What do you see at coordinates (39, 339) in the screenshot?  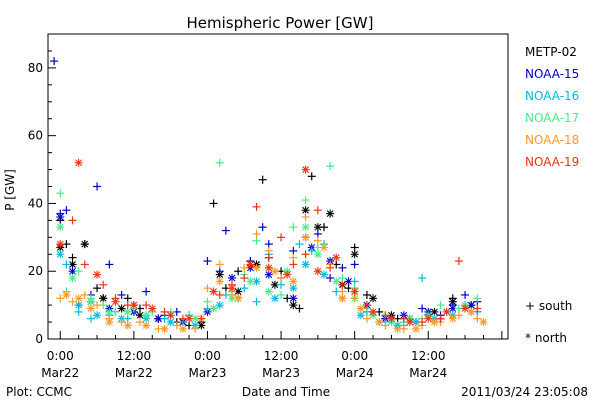 I see `y-tick-label: 0` at bounding box center [39, 339].